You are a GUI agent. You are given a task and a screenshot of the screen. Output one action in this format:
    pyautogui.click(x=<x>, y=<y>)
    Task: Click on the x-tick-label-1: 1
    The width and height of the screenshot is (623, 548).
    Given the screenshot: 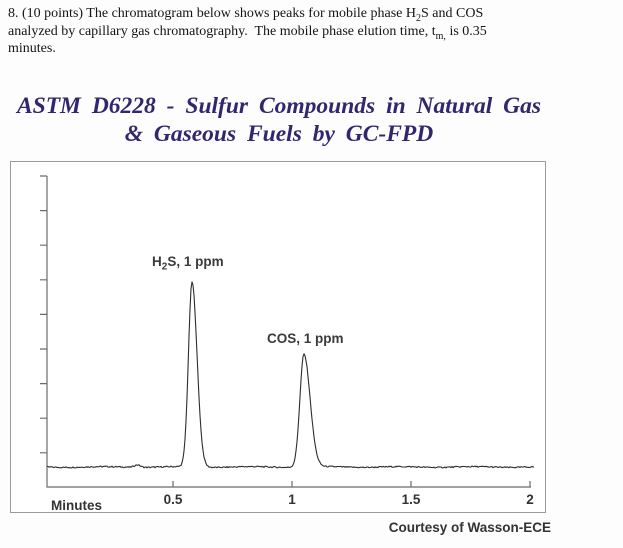 What is the action you would take?
    pyautogui.click(x=292, y=499)
    